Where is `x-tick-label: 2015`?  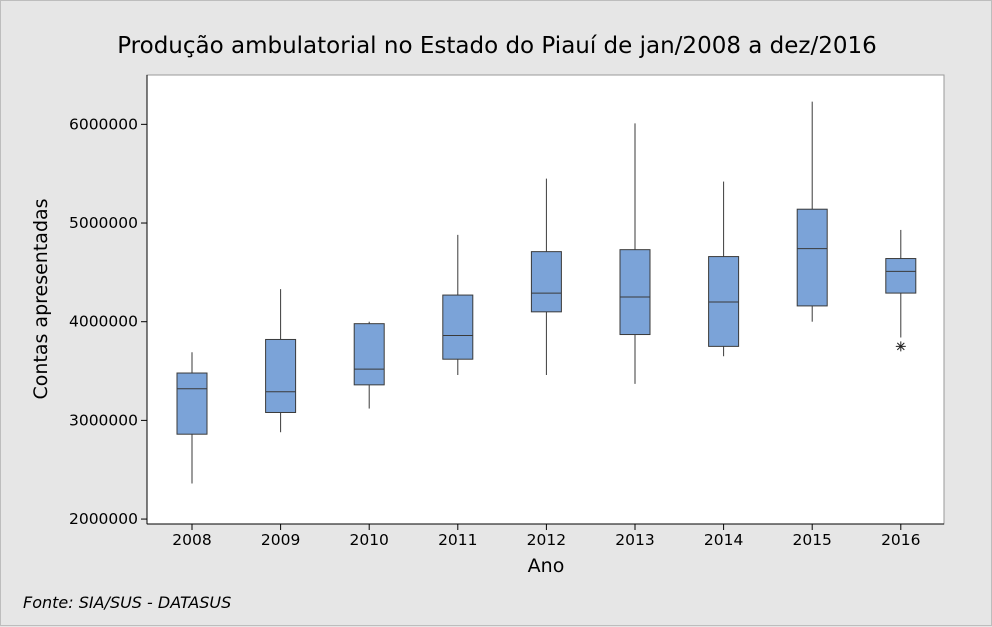 x-tick-label: 2015 is located at coordinates (811, 540).